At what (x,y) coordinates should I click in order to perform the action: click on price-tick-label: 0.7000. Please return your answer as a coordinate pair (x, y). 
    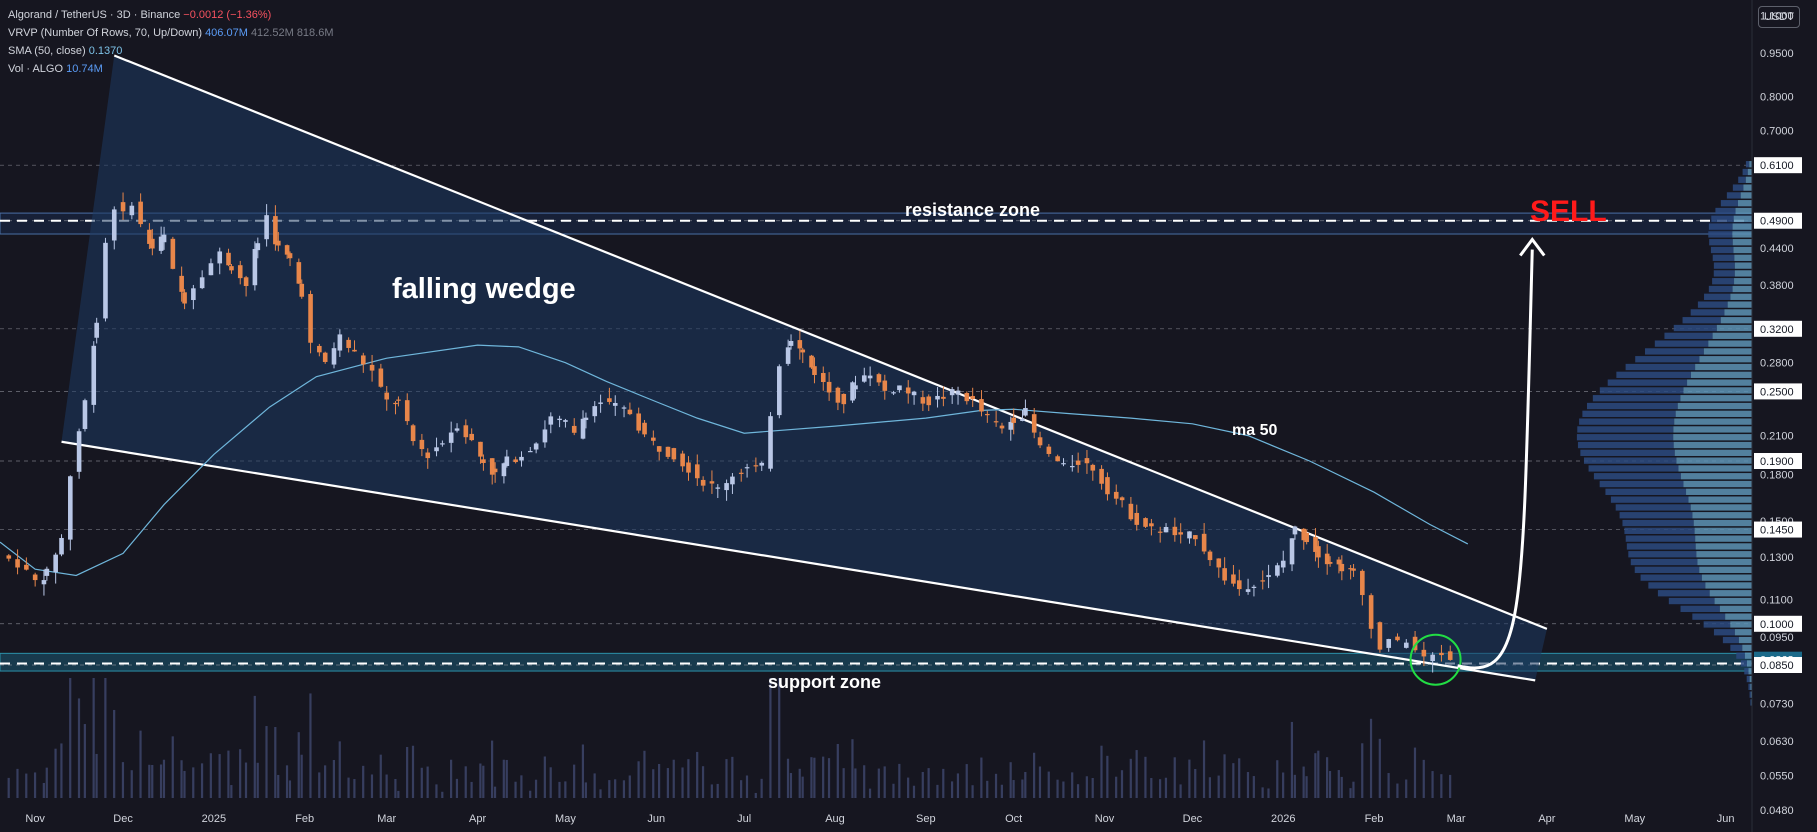
    Looking at the image, I should click on (1777, 131).